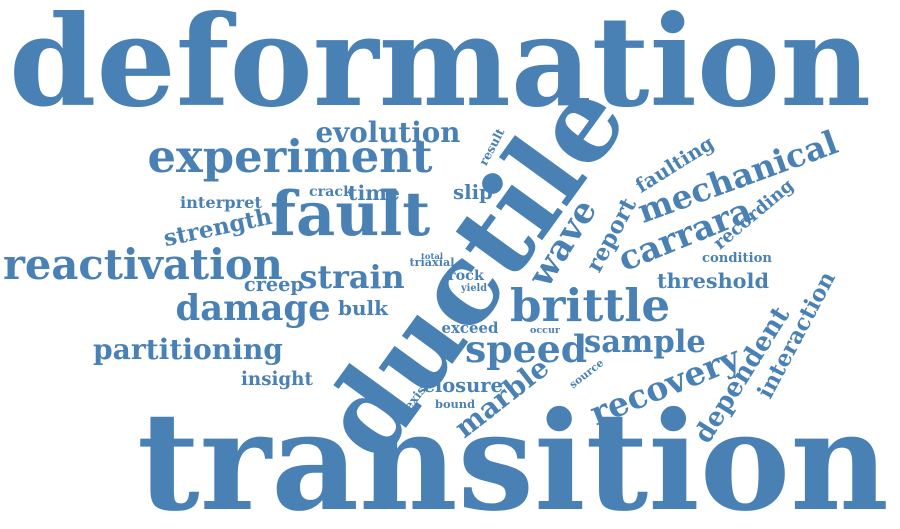  I want to click on word-brittle: brittle, so click(590, 305).